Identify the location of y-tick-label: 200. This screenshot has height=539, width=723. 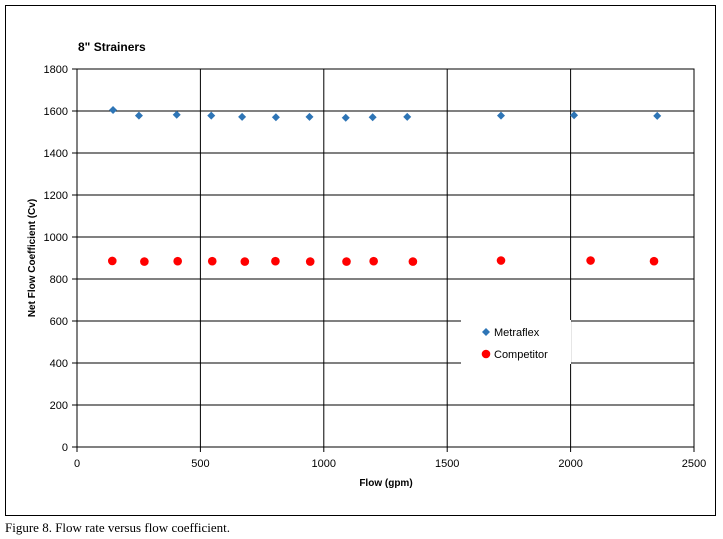
(59, 406).